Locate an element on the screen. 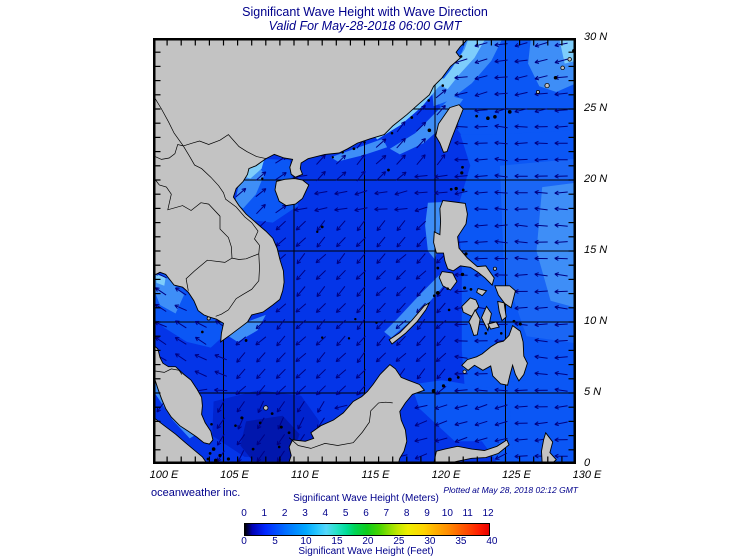  landmass-luzon is located at coordinates (464, 243).